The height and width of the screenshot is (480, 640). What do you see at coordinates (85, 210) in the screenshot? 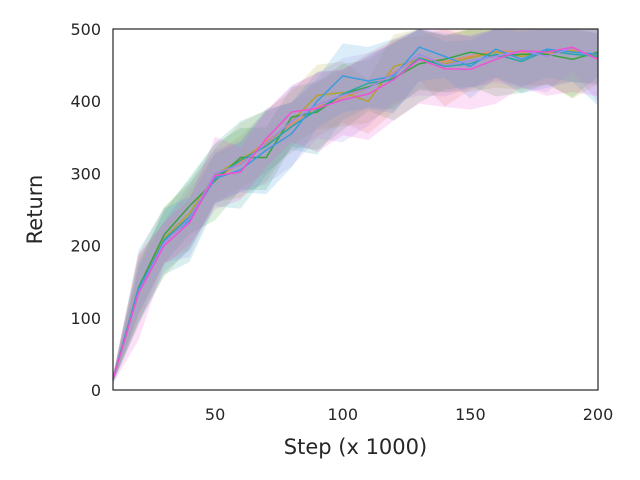
I see `y-axis-ticks: 0 100 200 300 400 500` at bounding box center [85, 210].